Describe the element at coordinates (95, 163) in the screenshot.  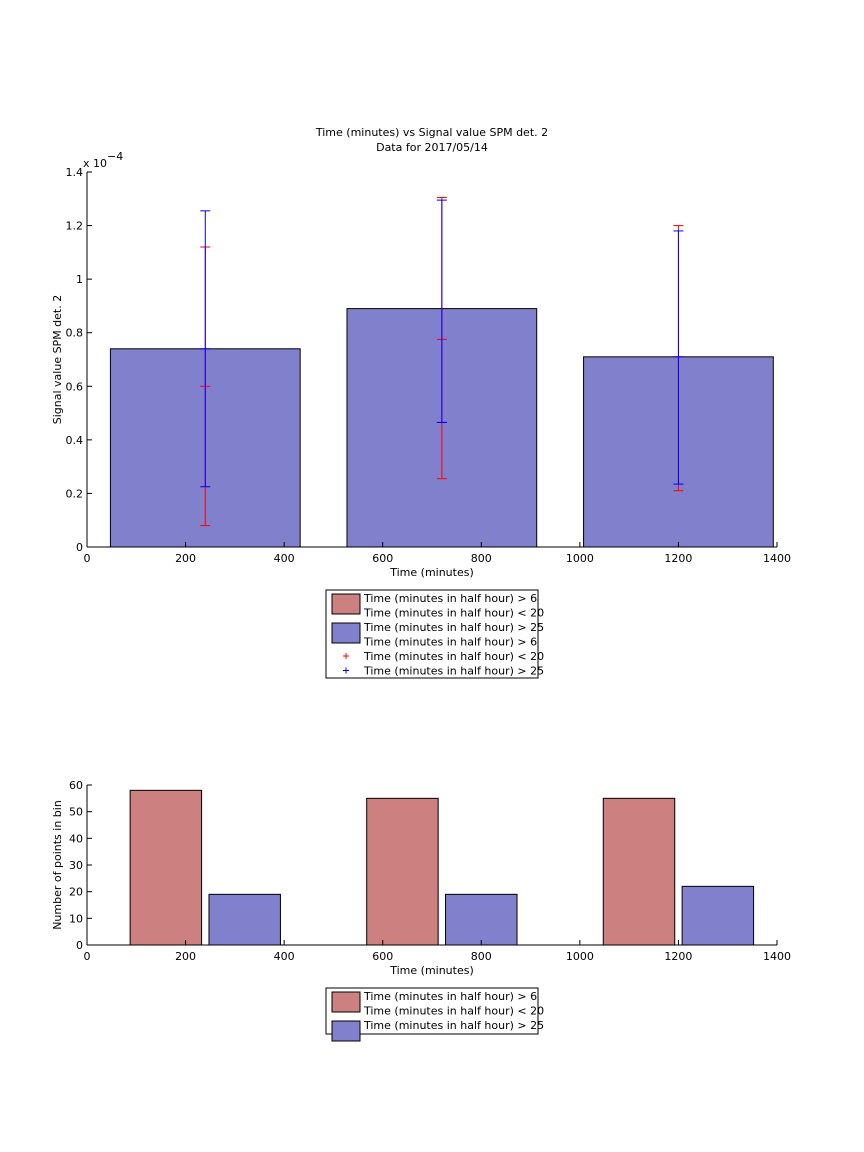
I see `y-exponent-label-0: x 10` at that location.